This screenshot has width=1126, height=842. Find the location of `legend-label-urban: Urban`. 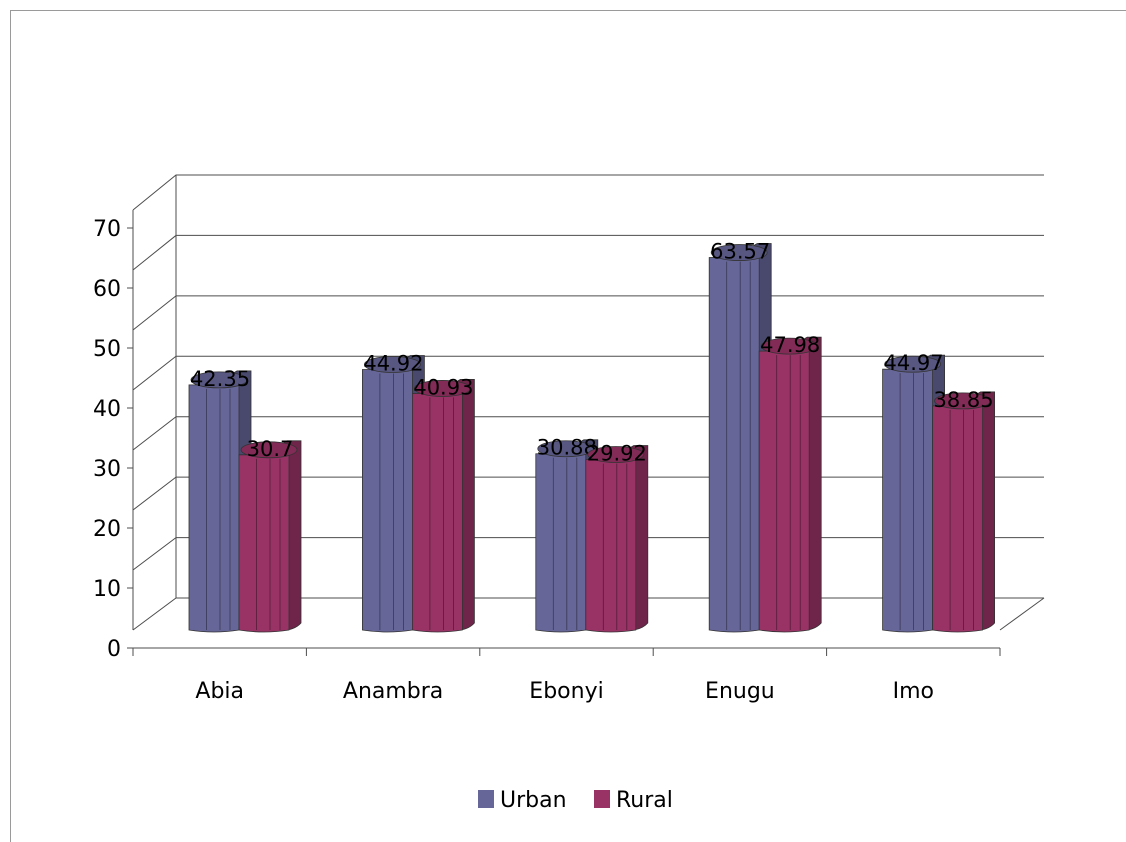

legend-label-urban: Urban is located at coordinates (533, 800).